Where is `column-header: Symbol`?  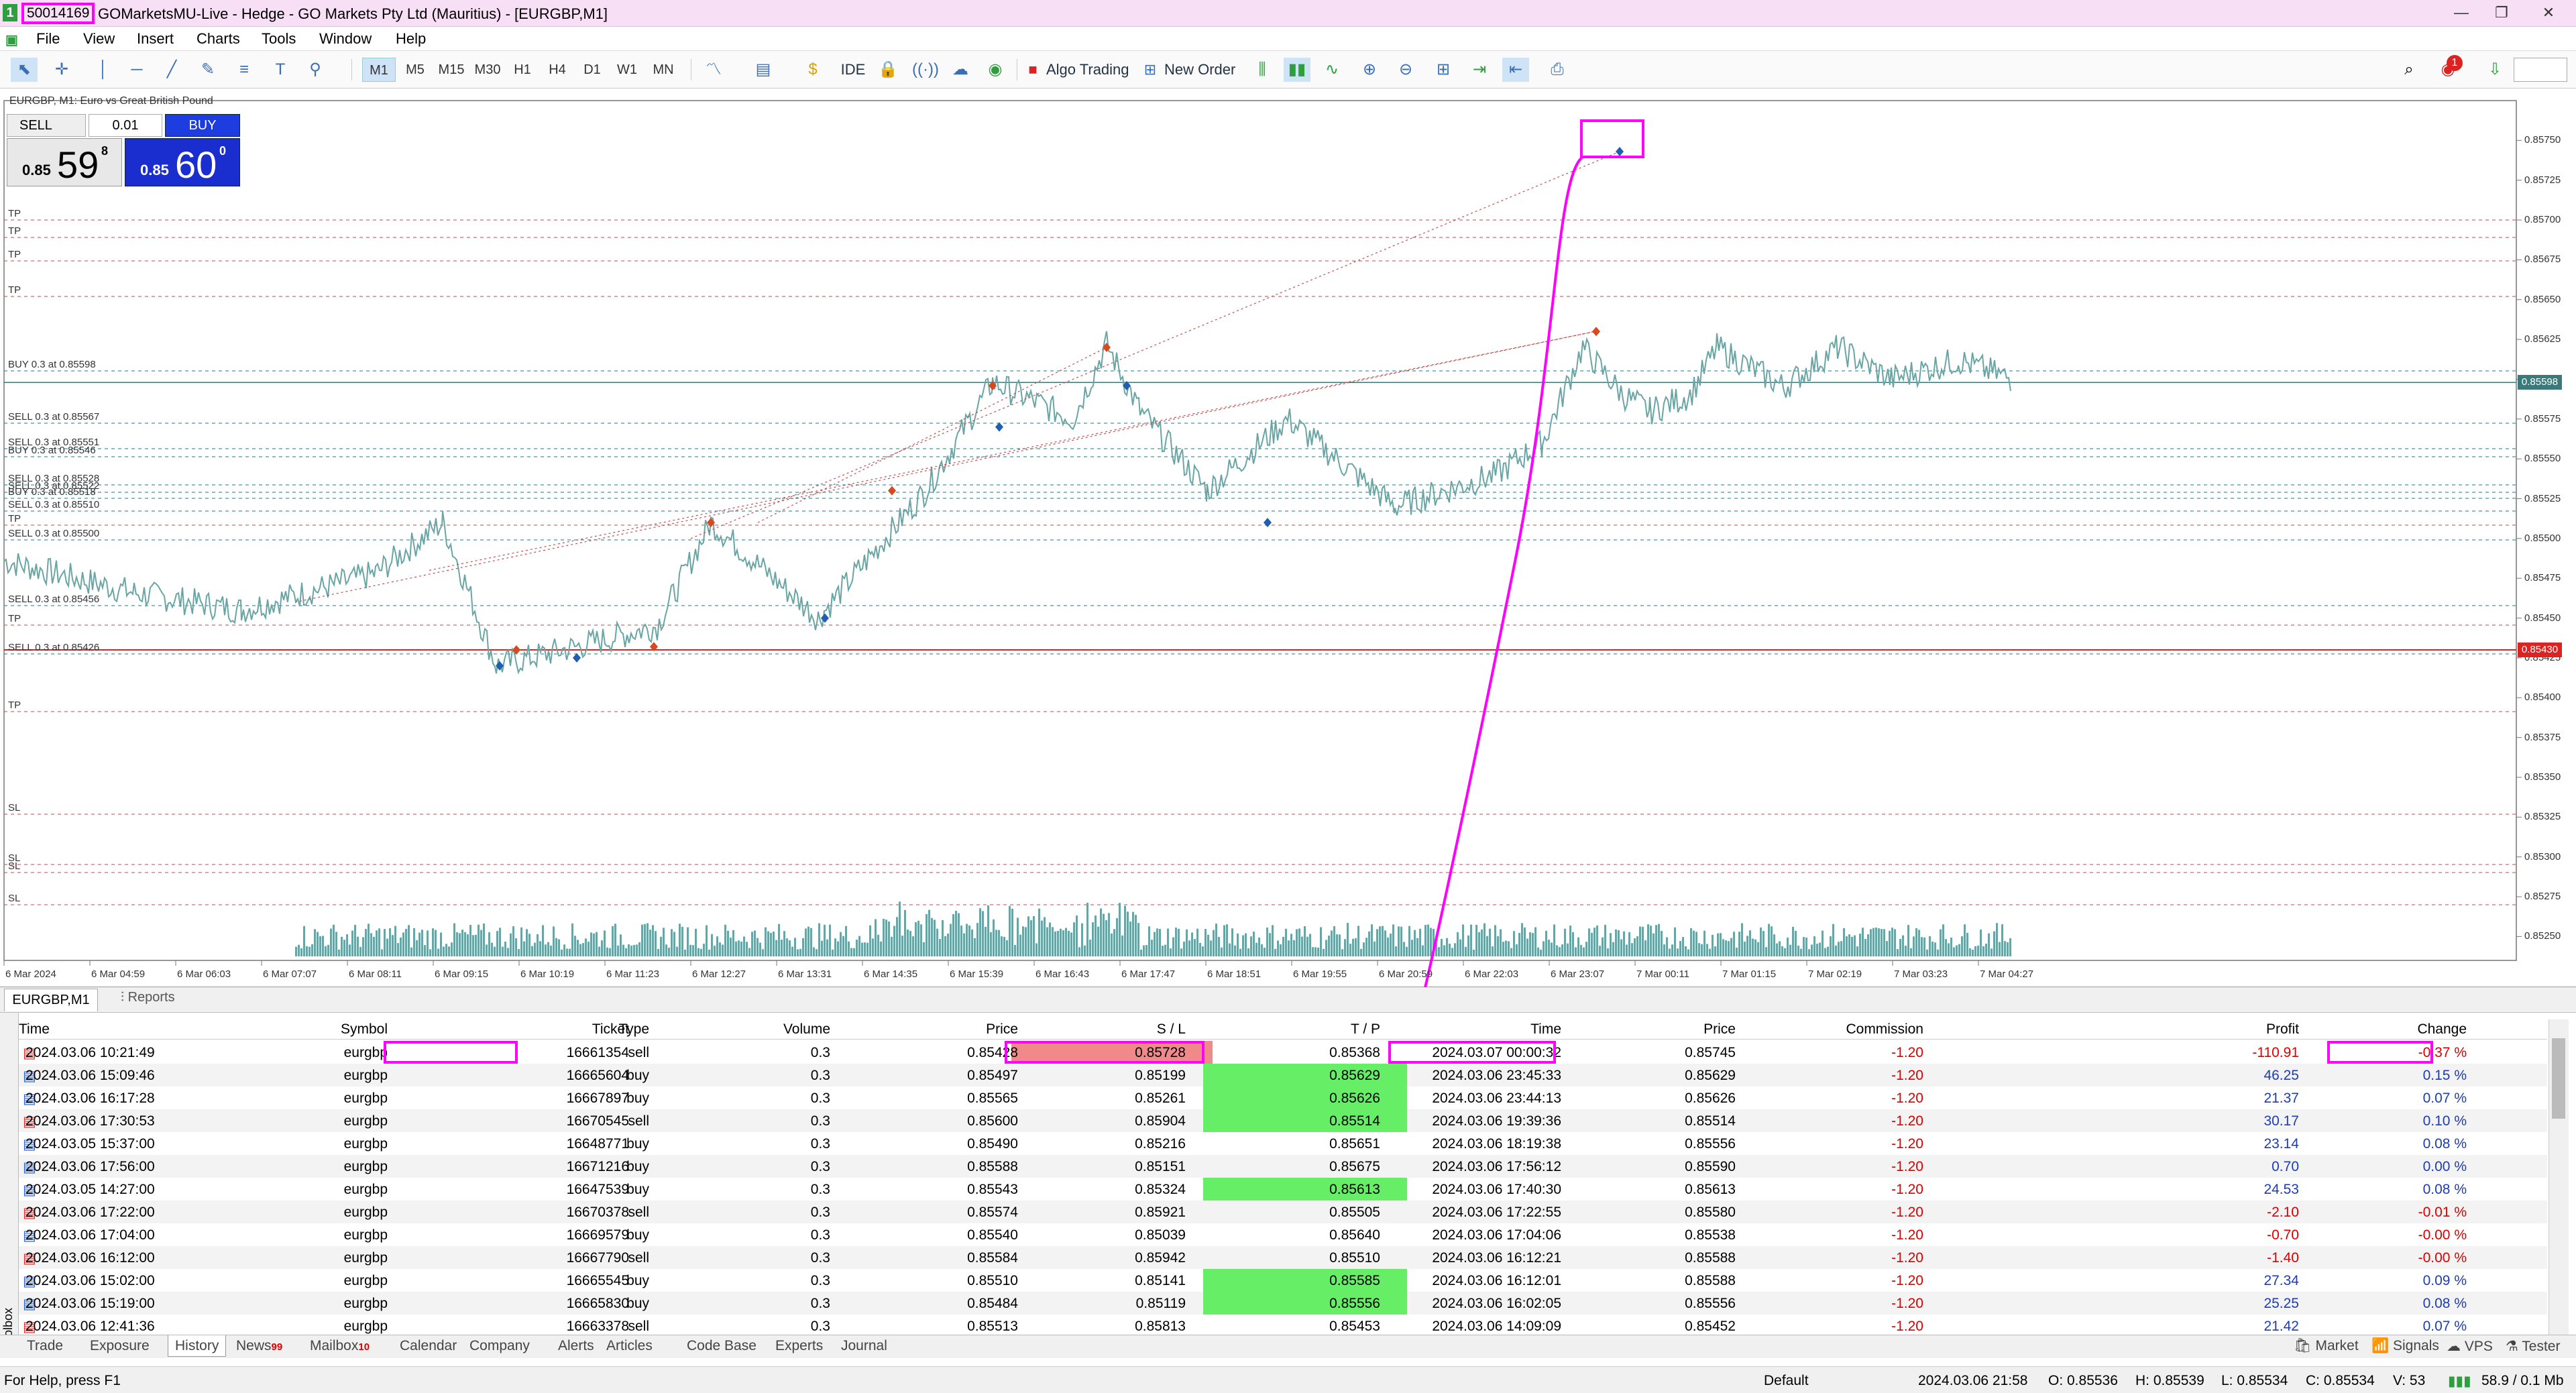 column-header: Symbol is located at coordinates (364, 1029).